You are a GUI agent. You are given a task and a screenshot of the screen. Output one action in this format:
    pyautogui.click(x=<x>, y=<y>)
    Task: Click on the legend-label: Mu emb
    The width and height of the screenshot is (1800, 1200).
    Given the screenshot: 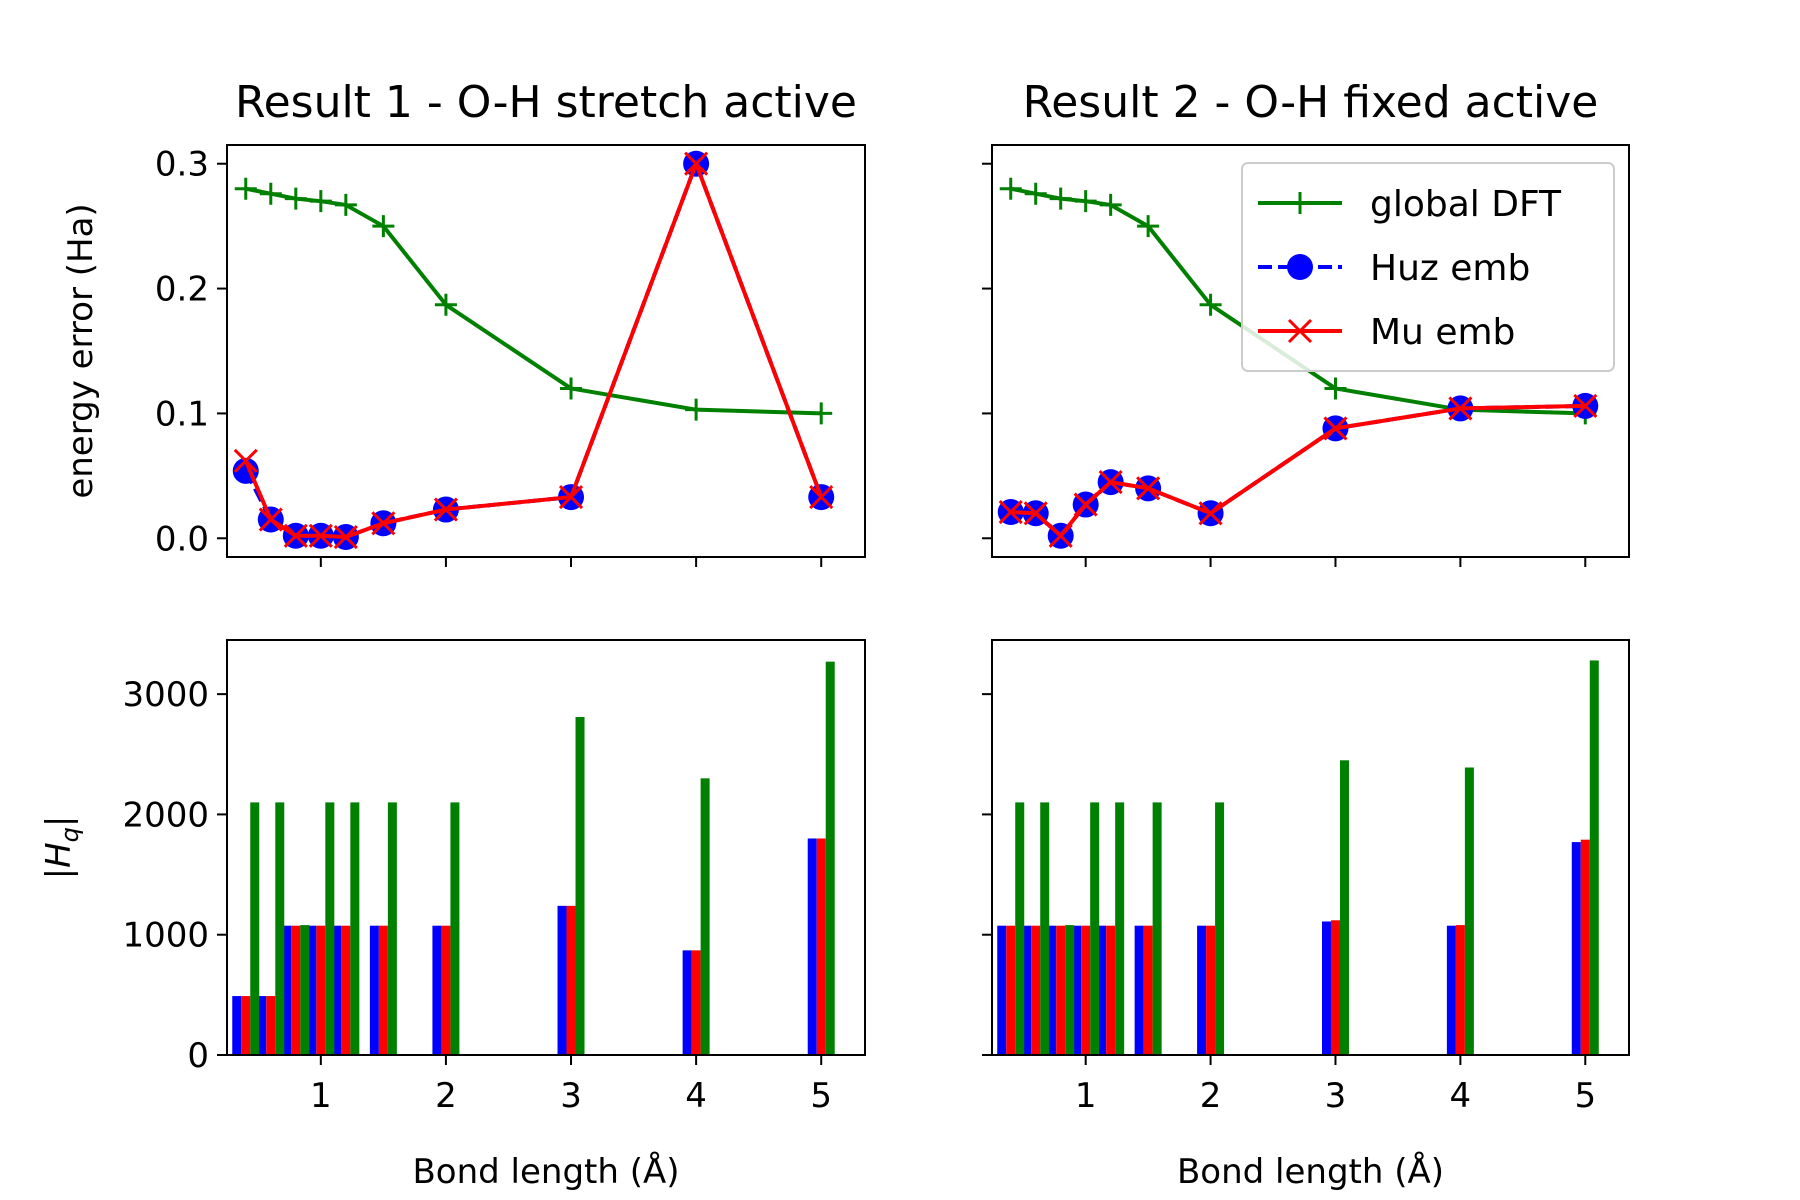 What is the action you would take?
    pyautogui.click(x=1442, y=332)
    